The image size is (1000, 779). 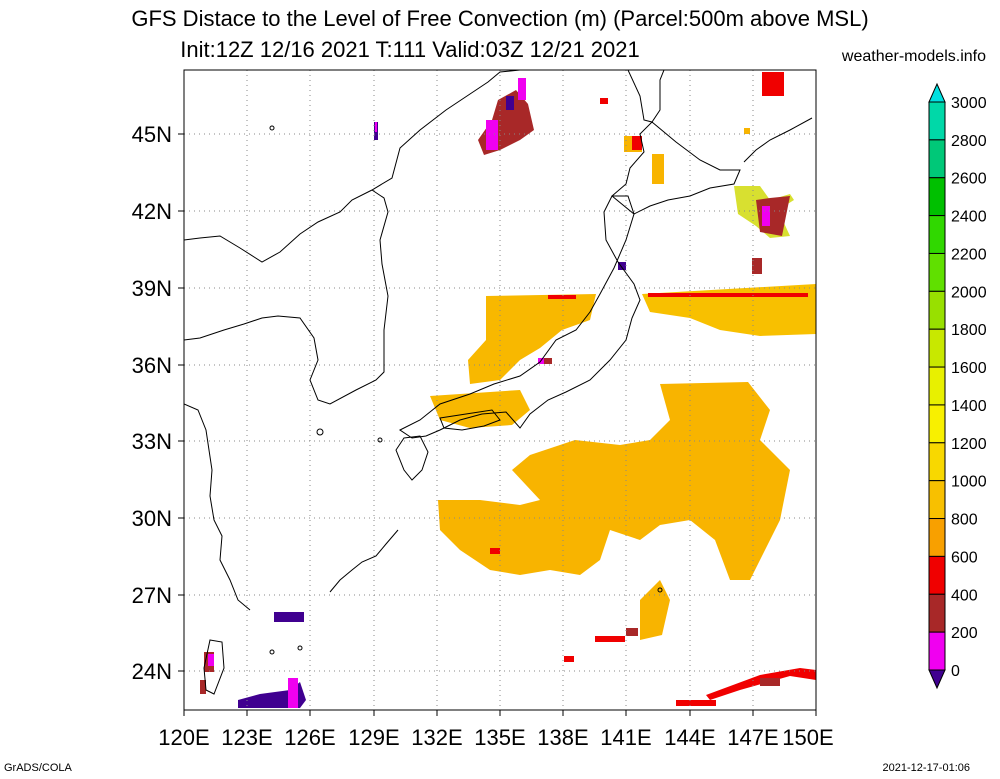 I want to click on lon-label: 141E, so click(x=625, y=737).